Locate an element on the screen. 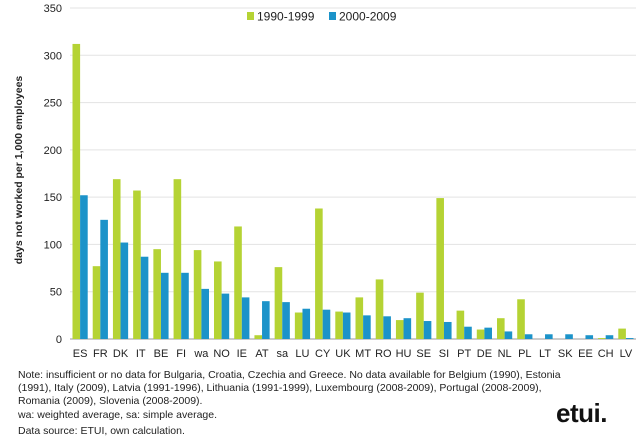 This screenshot has height=442, width=640. bar-2000-2009-EE is located at coordinates (589, 337).